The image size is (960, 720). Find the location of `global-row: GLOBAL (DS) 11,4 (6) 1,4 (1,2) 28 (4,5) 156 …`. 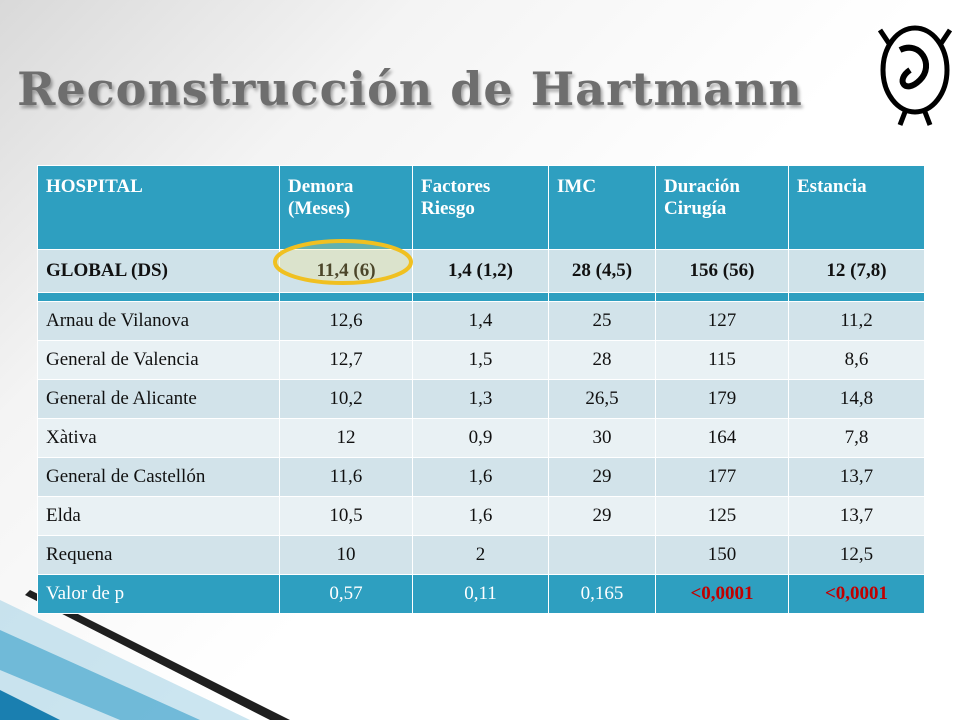

global-row: GLOBAL (DS) 11,4 (6) 1,4 (1,2) 28 (4,5) 156 … is located at coordinates (481, 271).